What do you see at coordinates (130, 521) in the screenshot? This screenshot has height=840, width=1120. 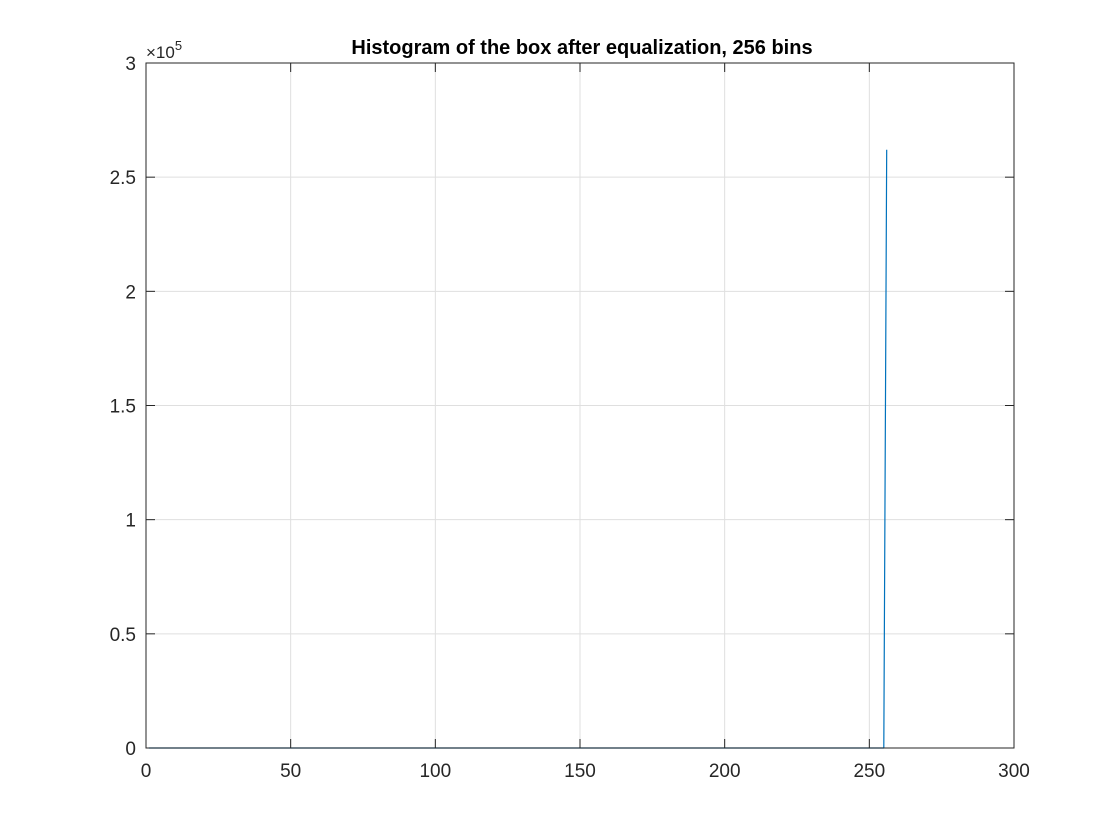 I see `y-tick-label: 1` at bounding box center [130, 521].